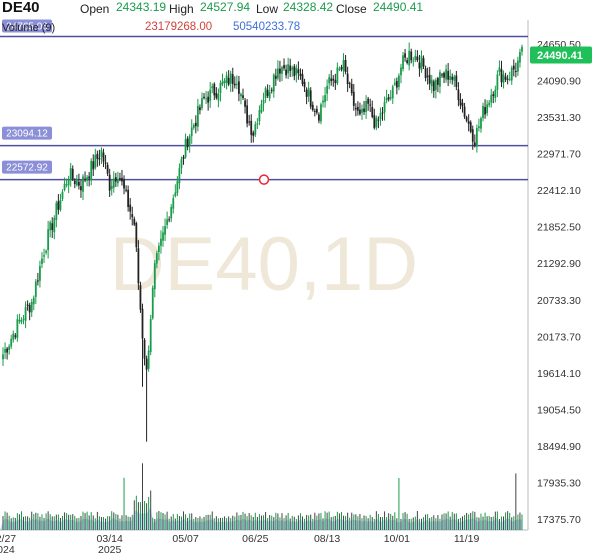 The height and width of the screenshot is (558, 600). Describe the element at coordinates (559, 483) in the screenshot. I see `y-tick-label: 17935.30` at that location.